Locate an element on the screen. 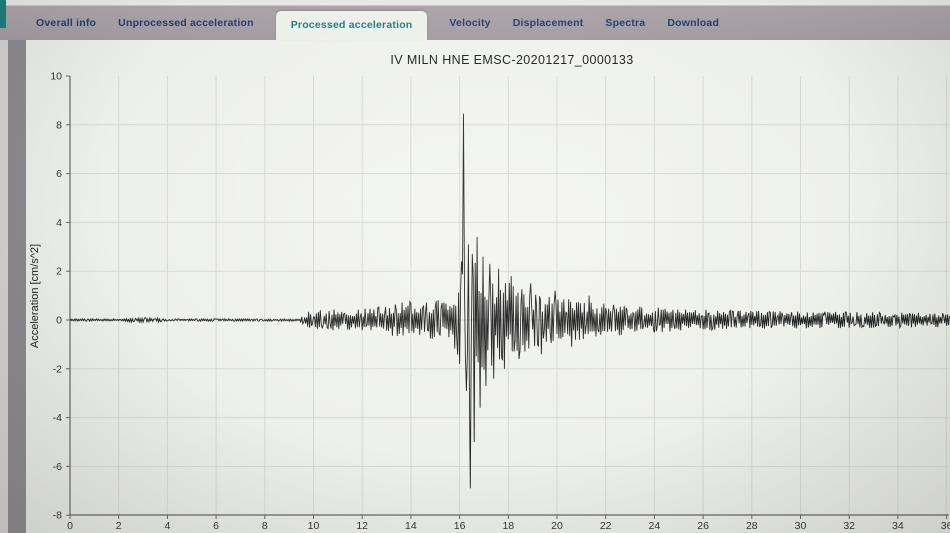  x-tick-label: 16 is located at coordinates (460, 526).